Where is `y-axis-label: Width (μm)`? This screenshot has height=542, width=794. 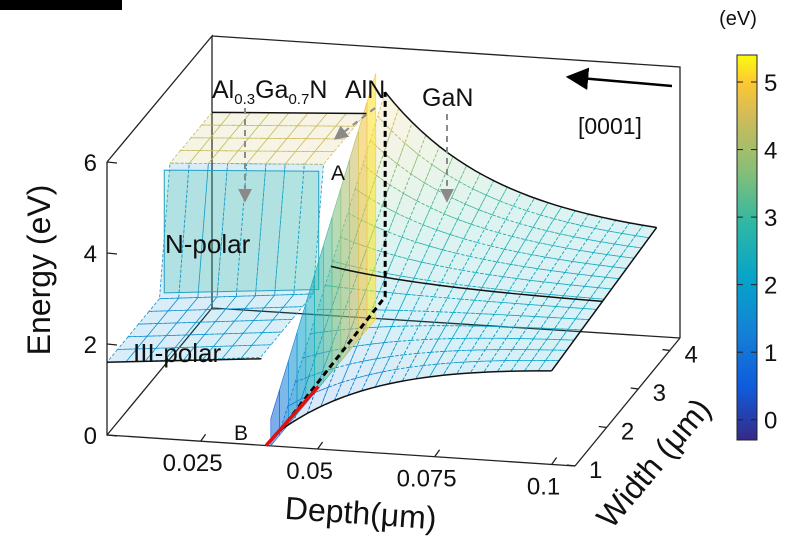 y-axis-label: Width (μm) is located at coordinates (653, 462).